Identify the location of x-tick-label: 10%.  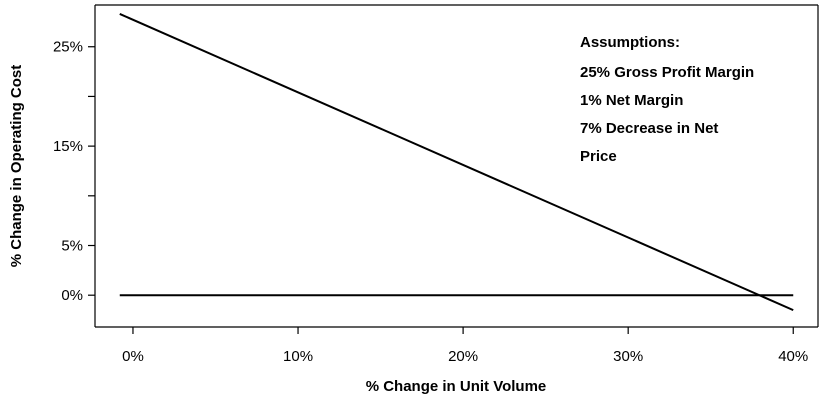
(298, 356).